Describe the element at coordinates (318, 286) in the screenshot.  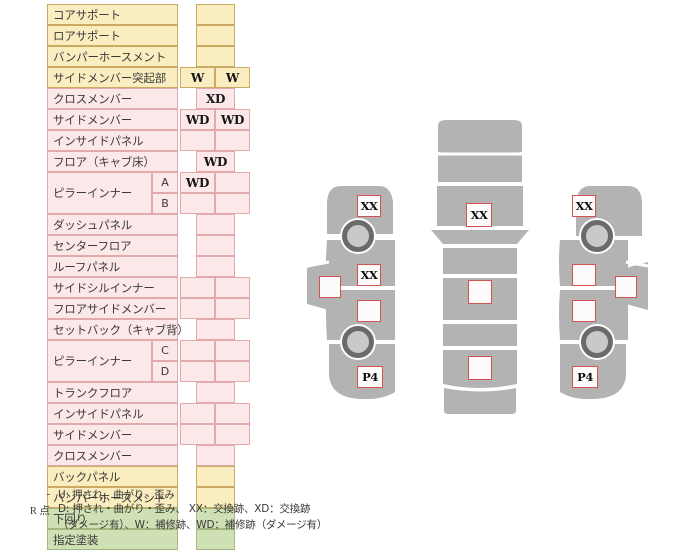
I see `left-mirror-panel` at that location.